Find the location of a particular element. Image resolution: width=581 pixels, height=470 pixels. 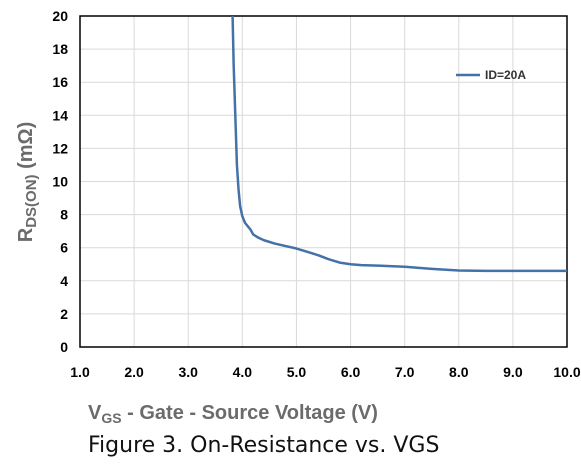

y-tick-label: 10 is located at coordinates (60, 182).